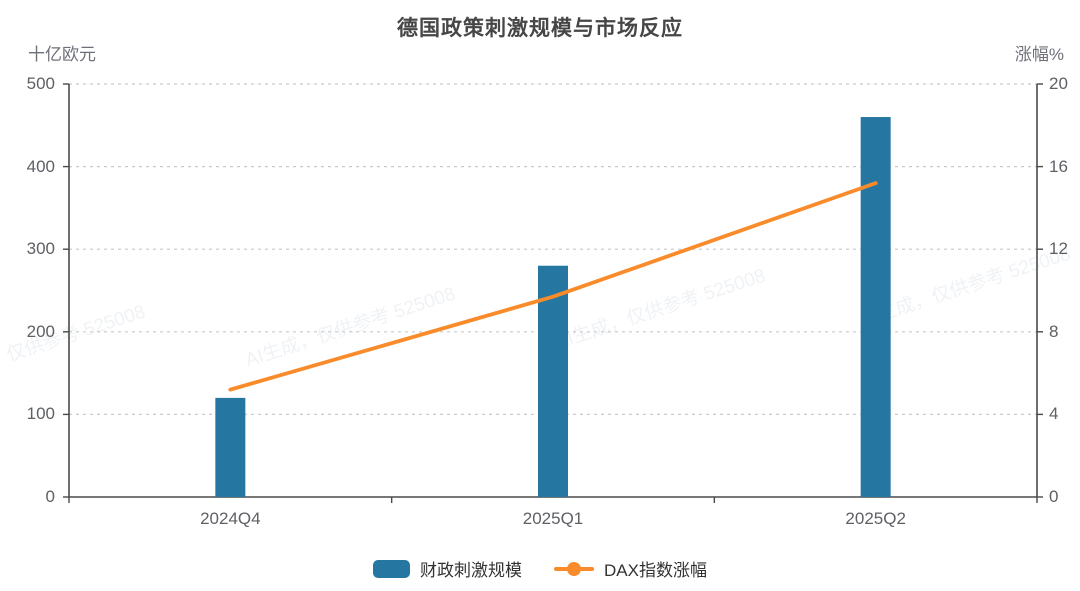  Describe the element at coordinates (392, 568) in the screenshot. I see `bar-series-swatch-icon` at that location.